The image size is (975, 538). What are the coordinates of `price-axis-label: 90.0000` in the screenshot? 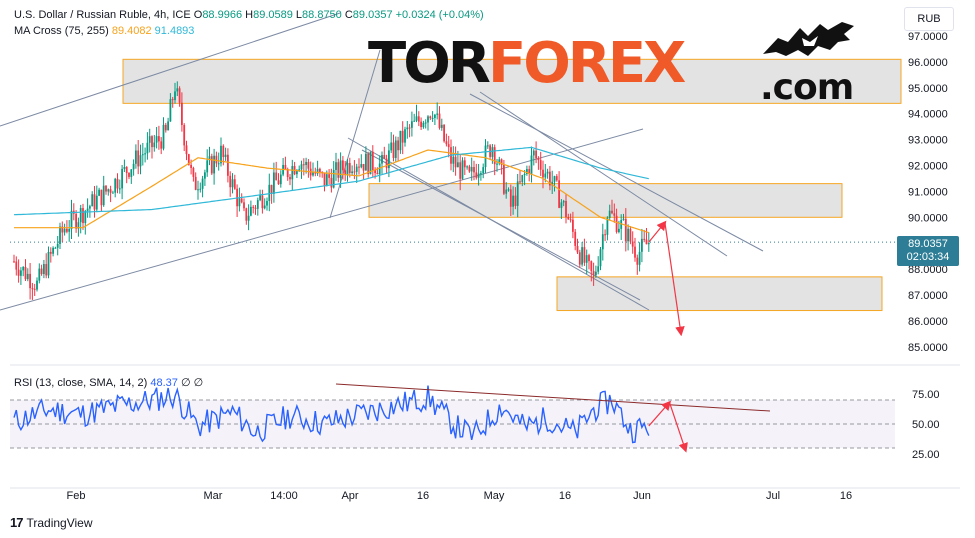 It's located at (928, 218).